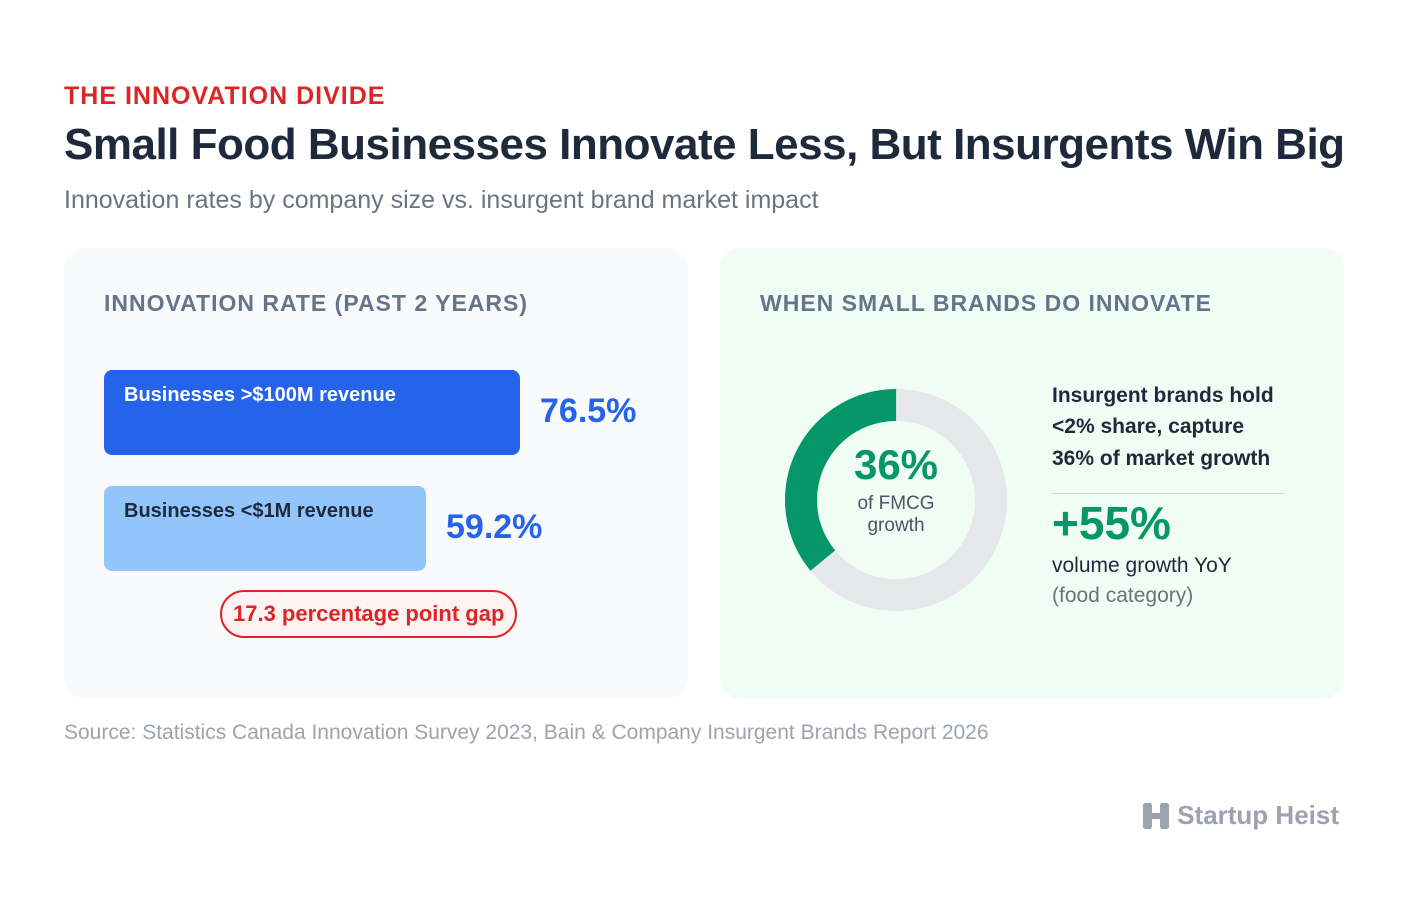 The image size is (1408, 900). Describe the element at coordinates (1123, 595) in the screenshot. I see `volume-growth-sublabel: (food category)` at that location.